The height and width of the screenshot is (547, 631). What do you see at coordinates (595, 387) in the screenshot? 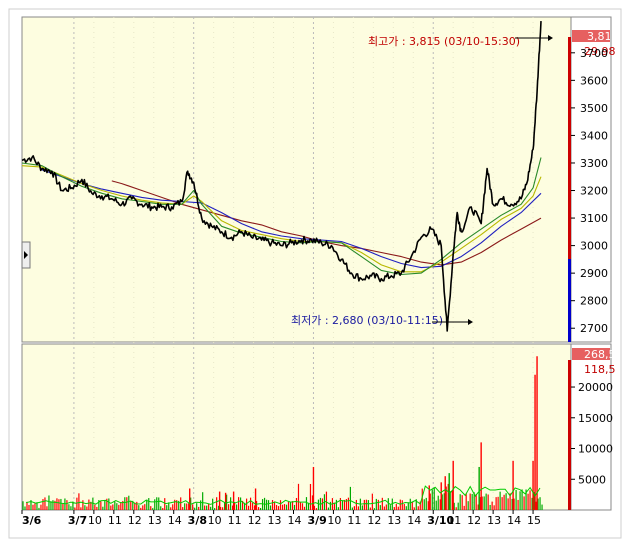
I see `volume-tick-label: 20000` at bounding box center [595, 387].